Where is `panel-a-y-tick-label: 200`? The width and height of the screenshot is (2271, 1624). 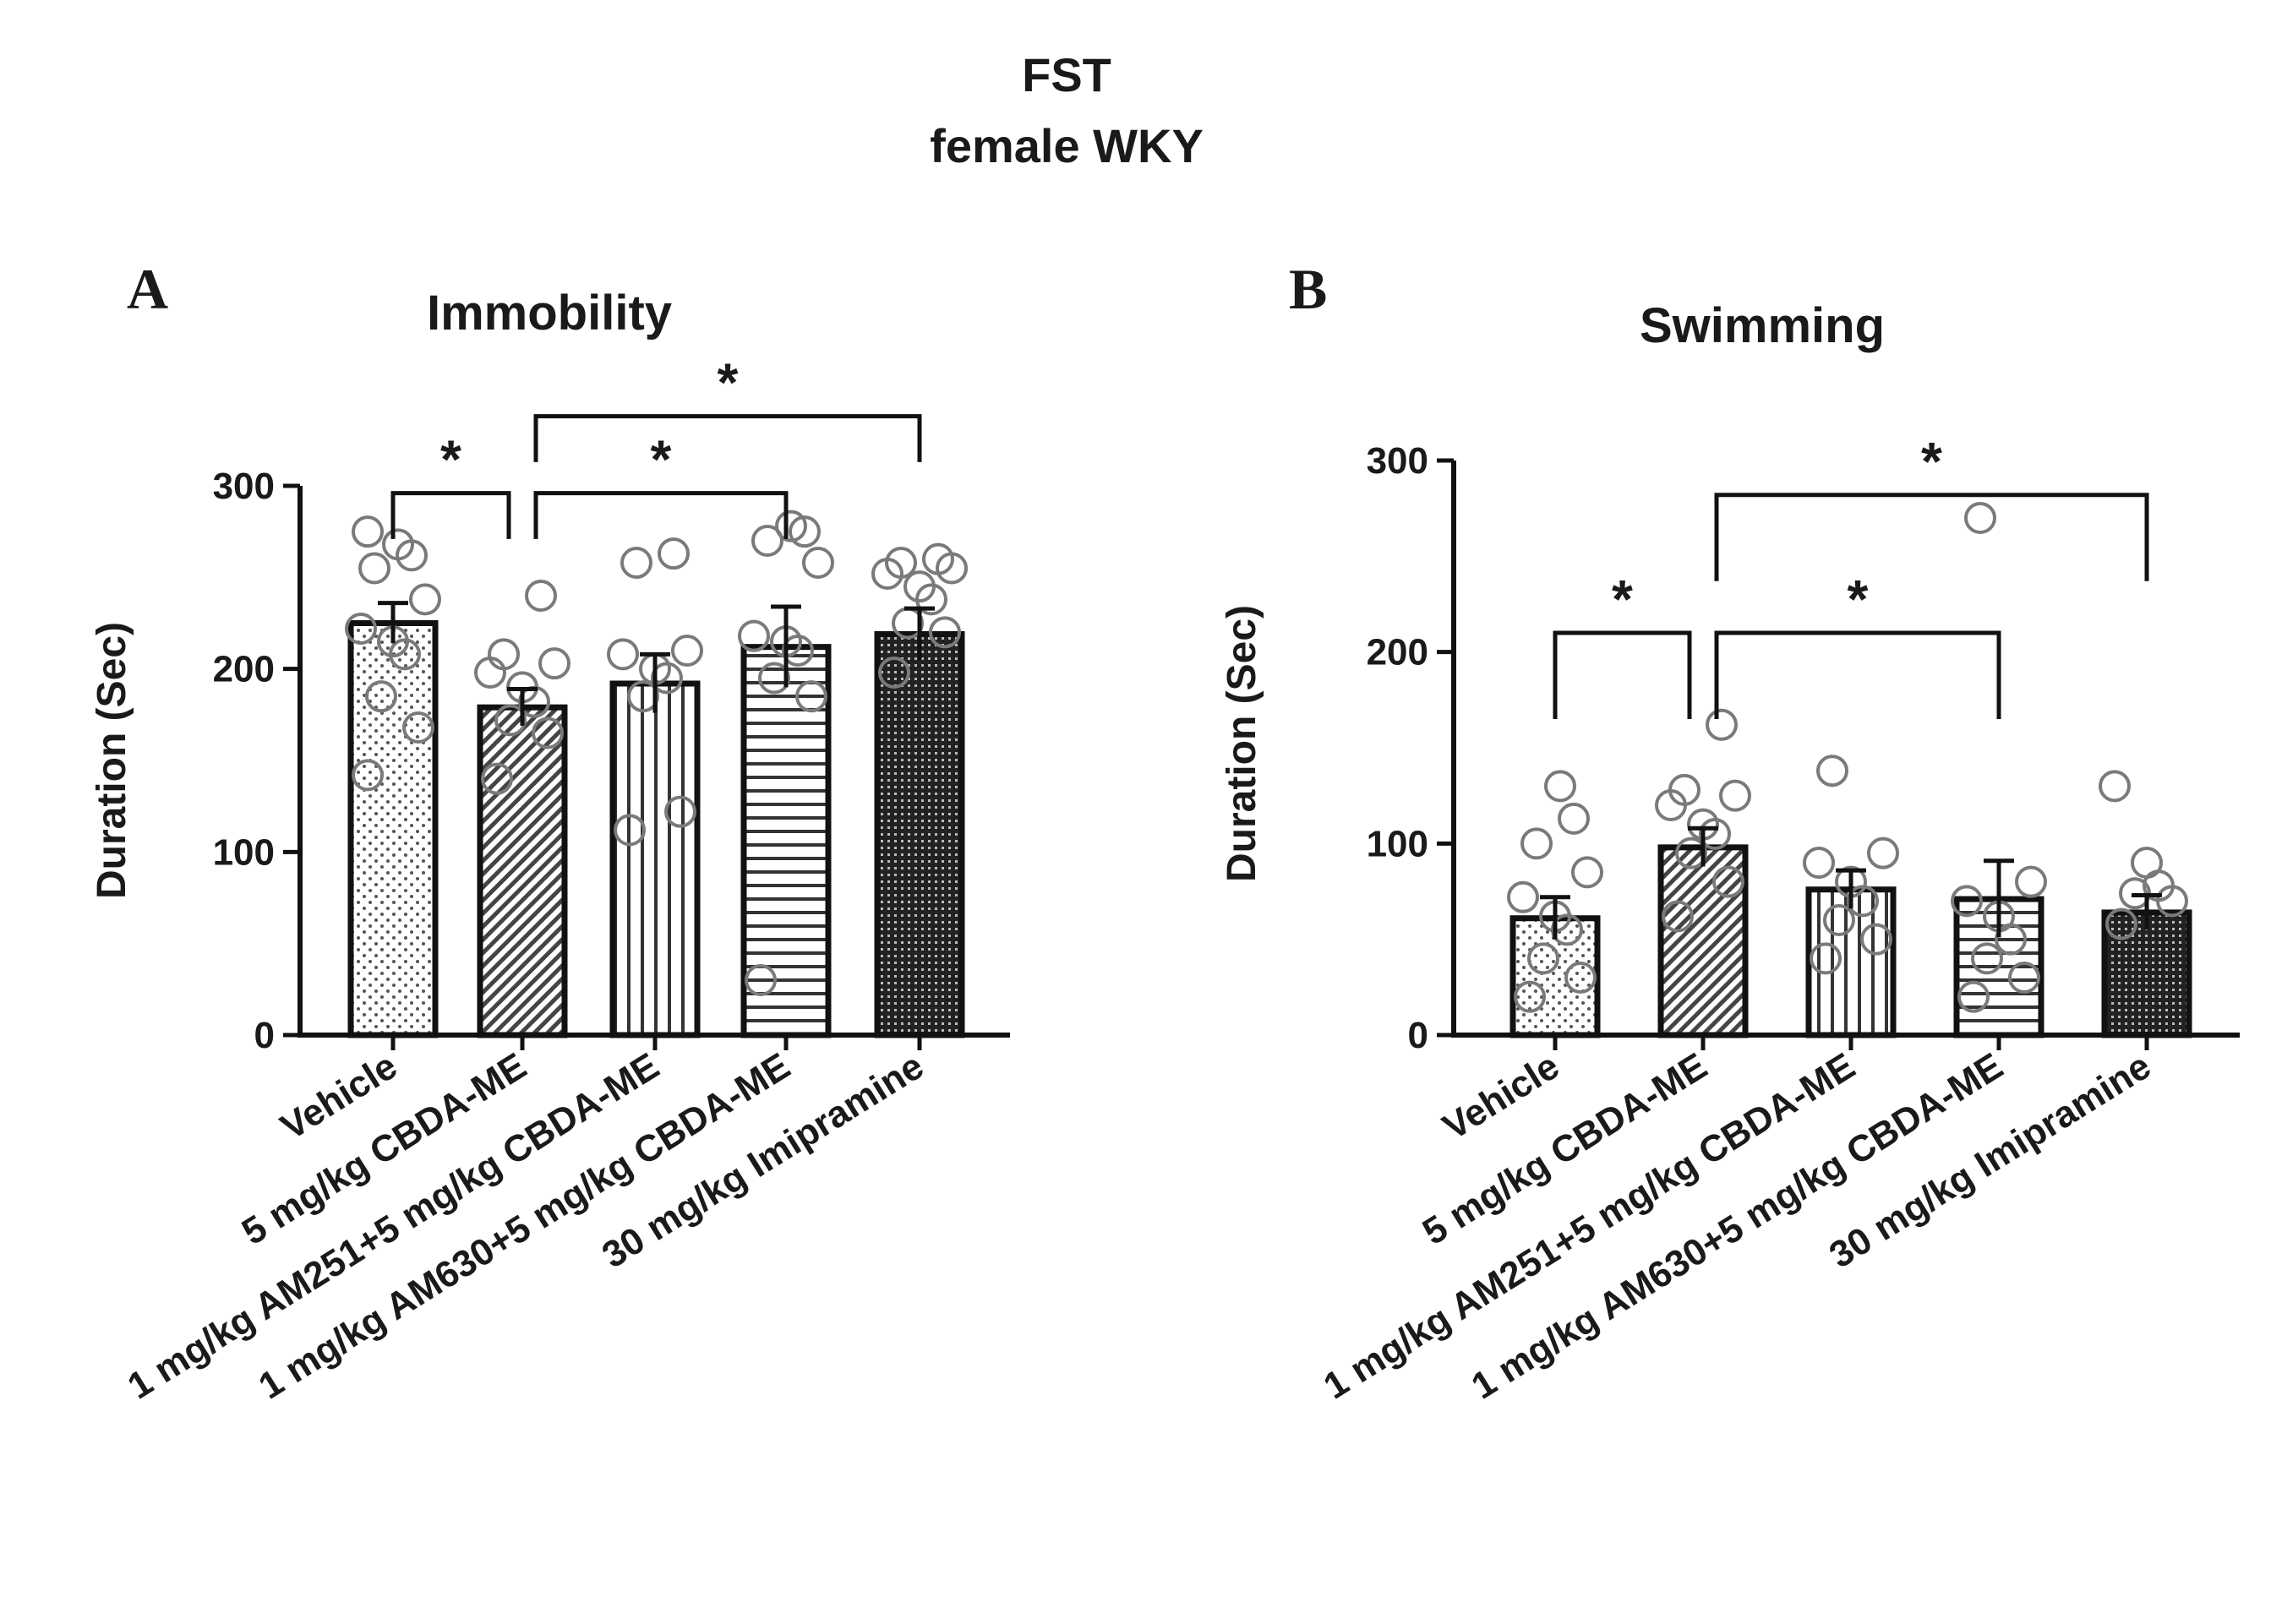
panel-a-y-tick-label: 200 is located at coordinates (244, 669).